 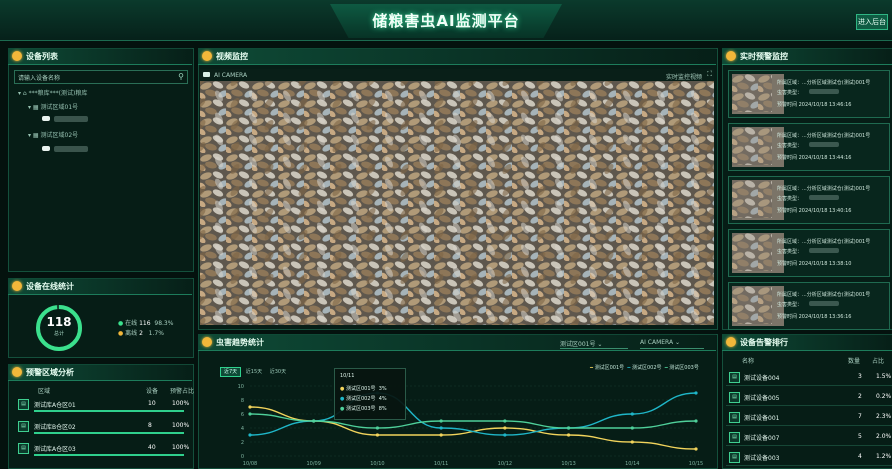 I want to click on ranking-count: 2, so click(x=860, y=396).